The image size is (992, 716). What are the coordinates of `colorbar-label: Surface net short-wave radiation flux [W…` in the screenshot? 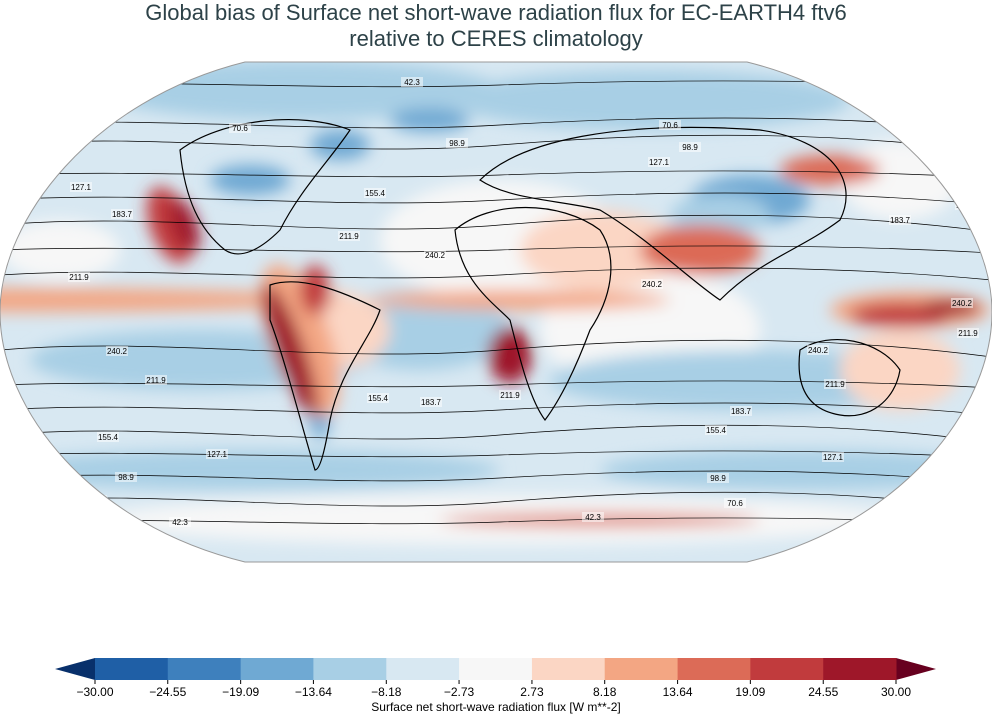 It's located at (495, 707).